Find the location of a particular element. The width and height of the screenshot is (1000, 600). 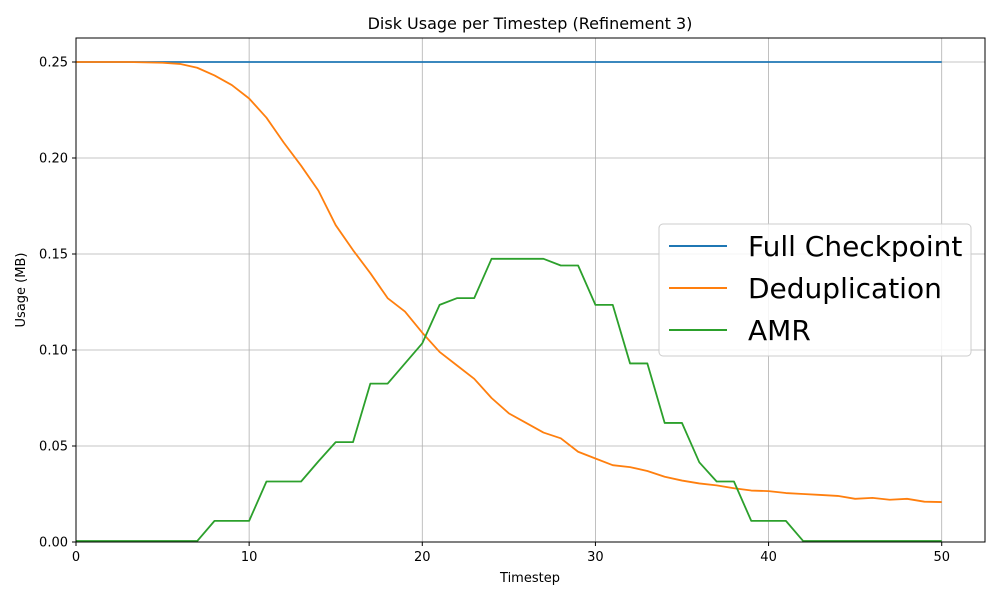

chart-title: Disk Usage per Timestep (Refinement 3) is located at coordinates (530, 23).